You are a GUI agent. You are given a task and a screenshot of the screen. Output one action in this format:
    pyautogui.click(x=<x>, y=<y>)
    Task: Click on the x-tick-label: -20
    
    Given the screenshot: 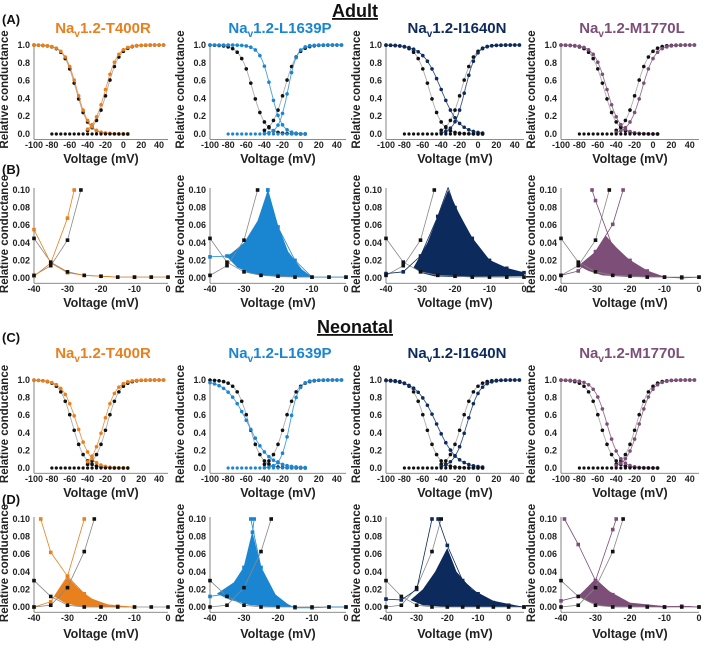 What is the action you would take?
    pyautogui.click(x=105, y=479)
    